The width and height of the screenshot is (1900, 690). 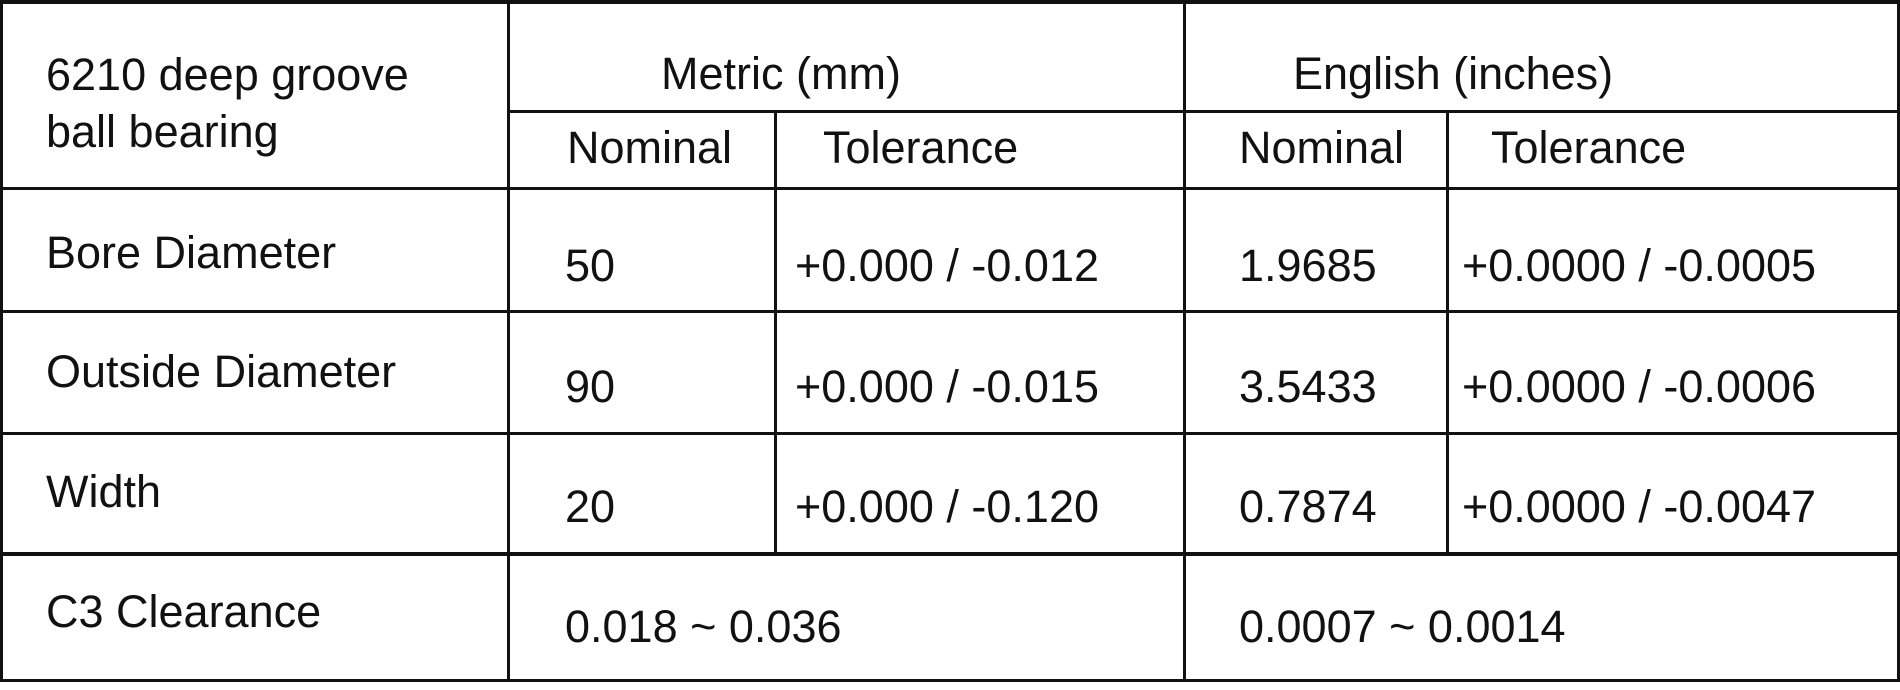 I want to click on cell-english-nominal: 3.5433, so click(x=1308, y=386).